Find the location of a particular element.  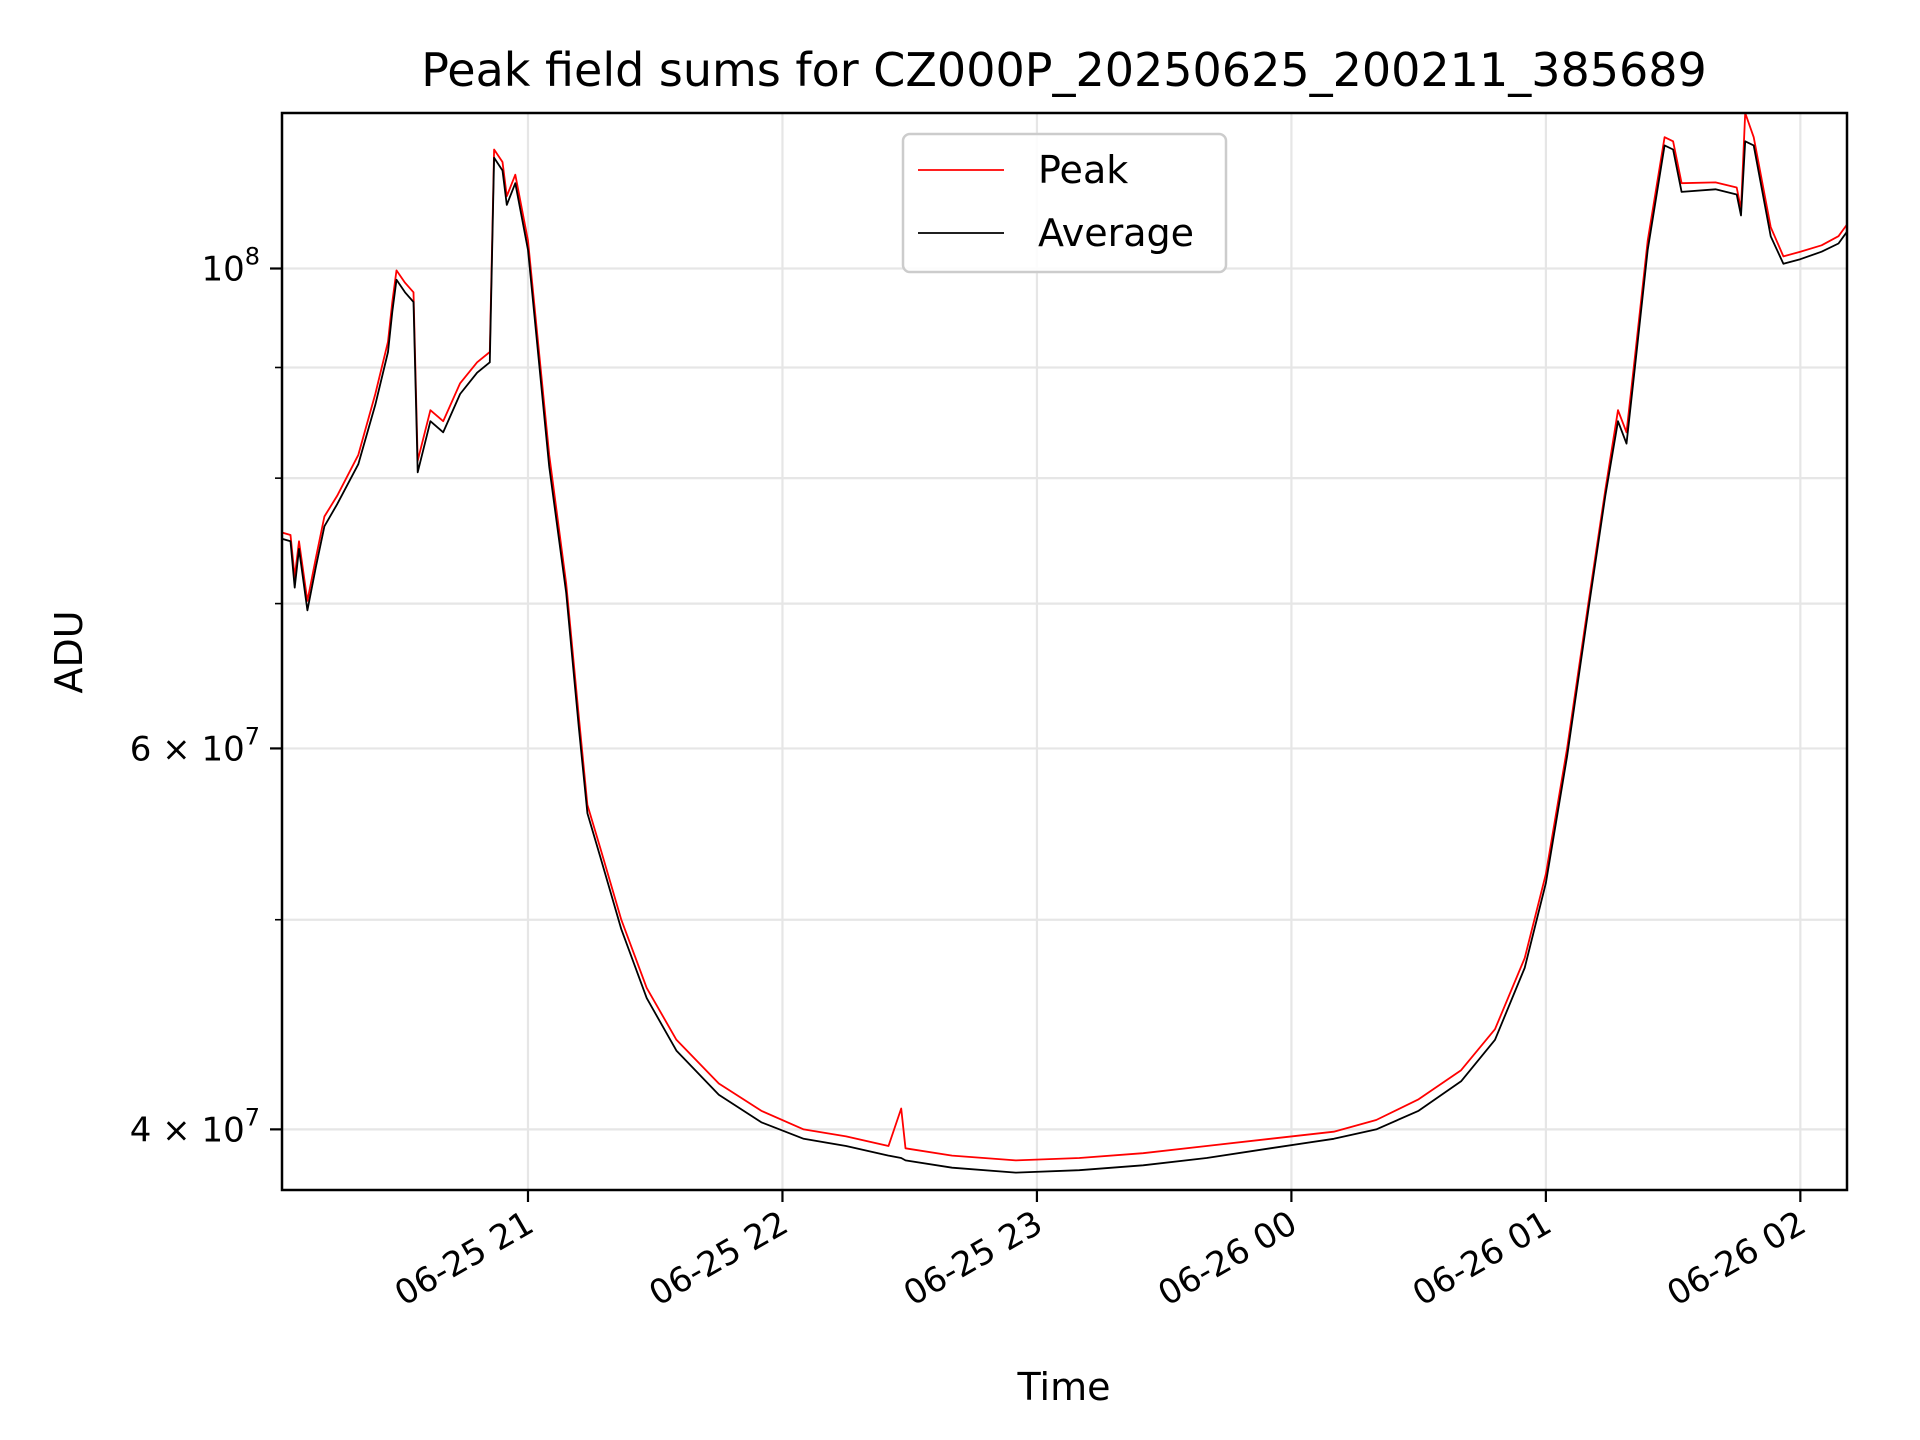

y-tick-label: 108 is located at coordinates (230, 266).